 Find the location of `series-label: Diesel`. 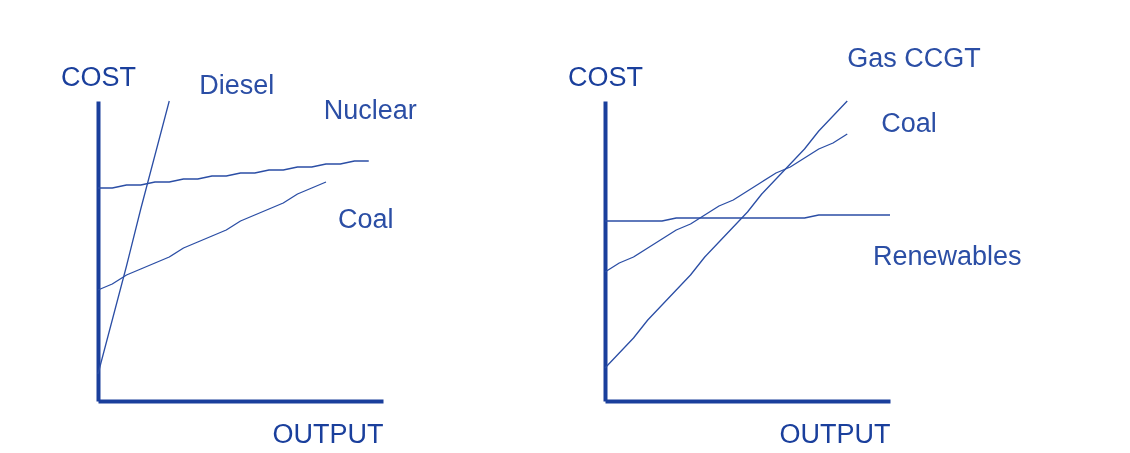

series-label: Diesel is located at coordinates (237, 85).